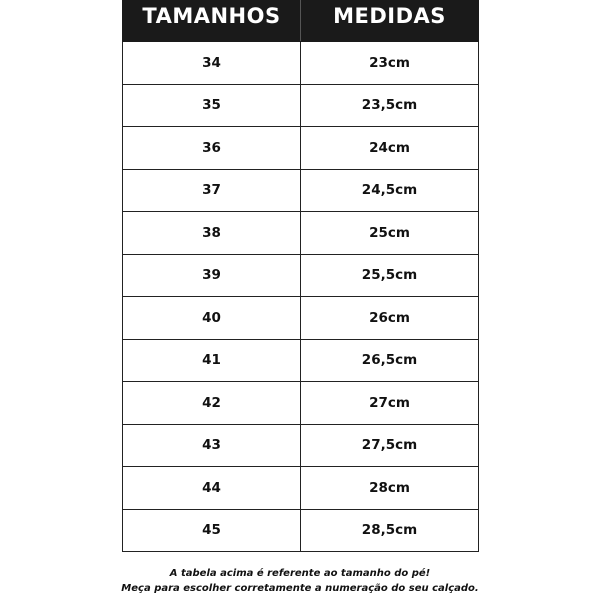 This screenshot has width=600, height=600. I want to click on size-cell: 40, so click(211, 318).